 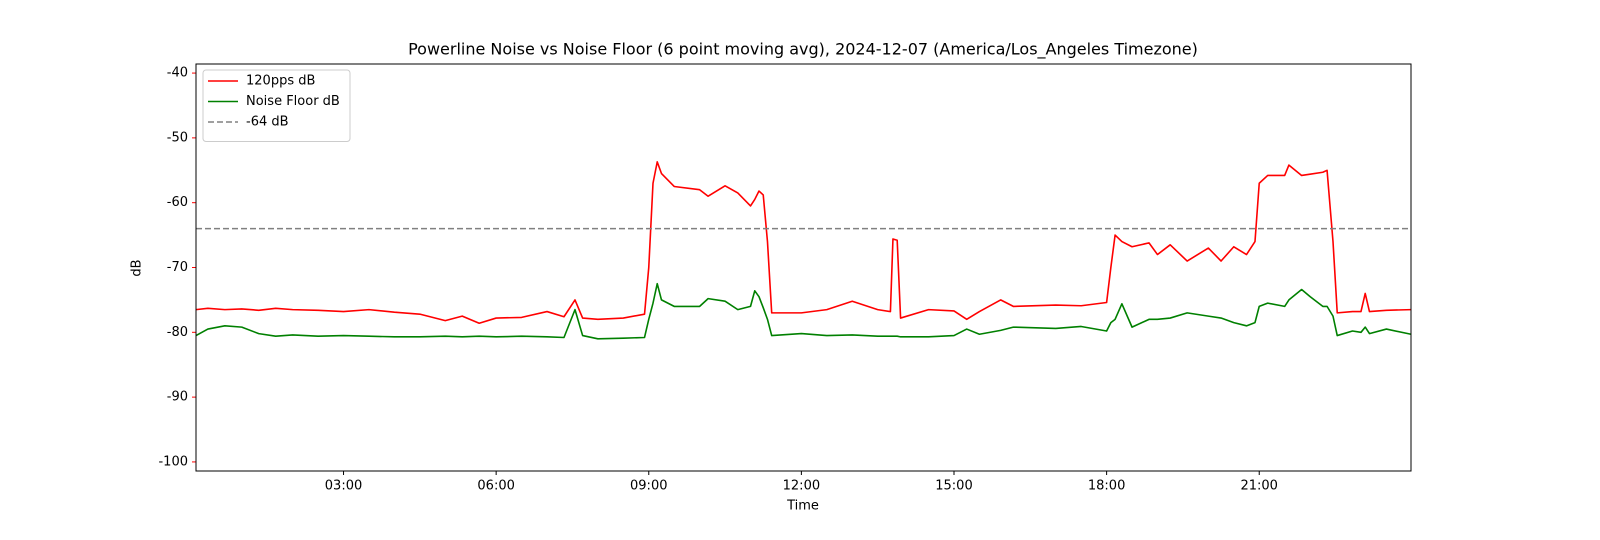 What do you see at coordinates (267, 122) in the screenshot?
I see `legend-label: -64 dB` at bounding box center [267, 122].